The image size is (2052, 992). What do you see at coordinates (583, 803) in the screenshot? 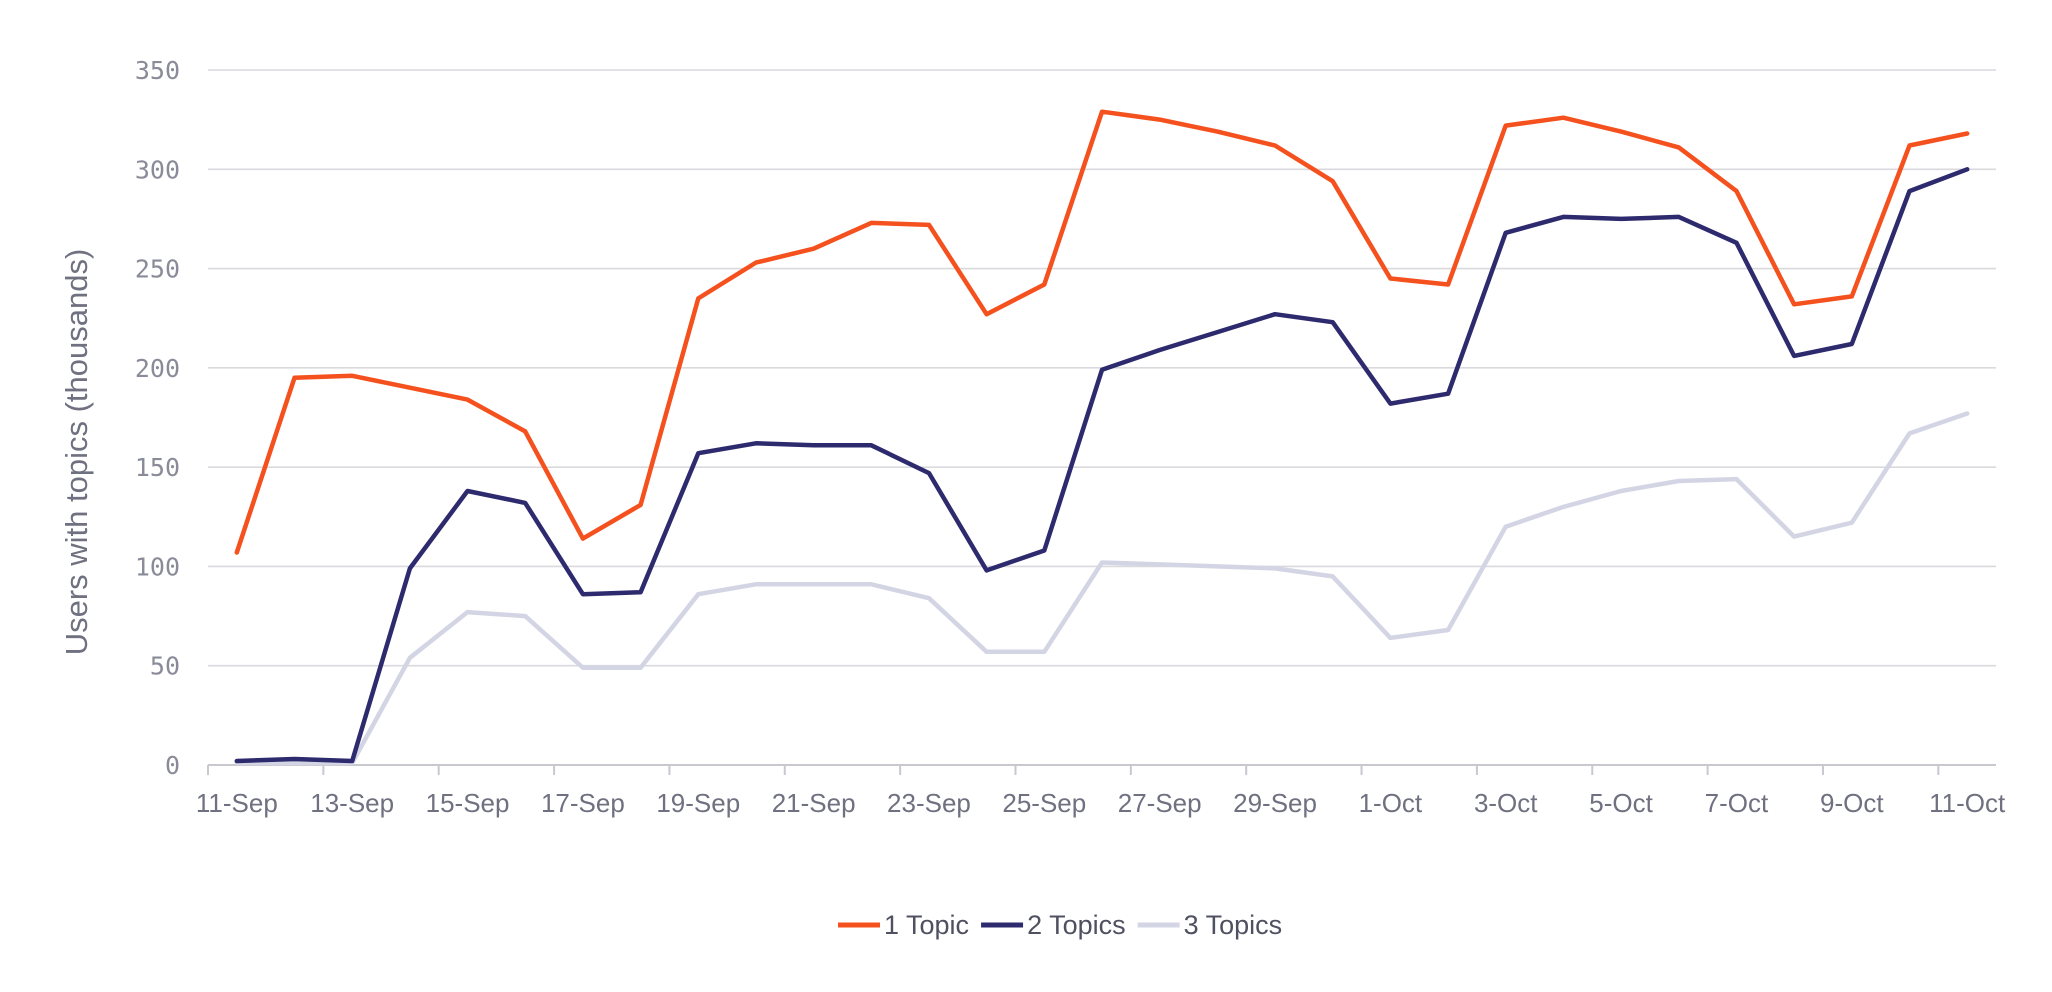
I see `x-tick-label: 17-Sep` at bounding box center [583, 803].